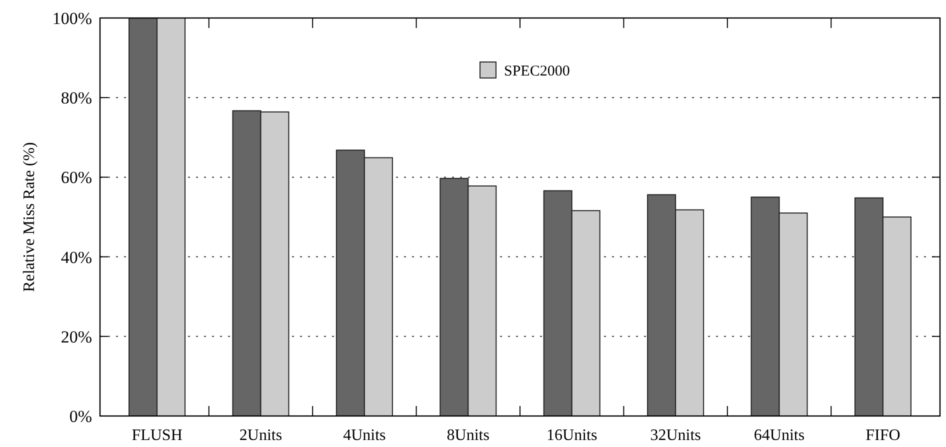 The width and height of the screenshot is (946, 447). Describe the element at coordinates (883, 435) in the screenshot. I see `x-tick-label: FIFO` at that location.